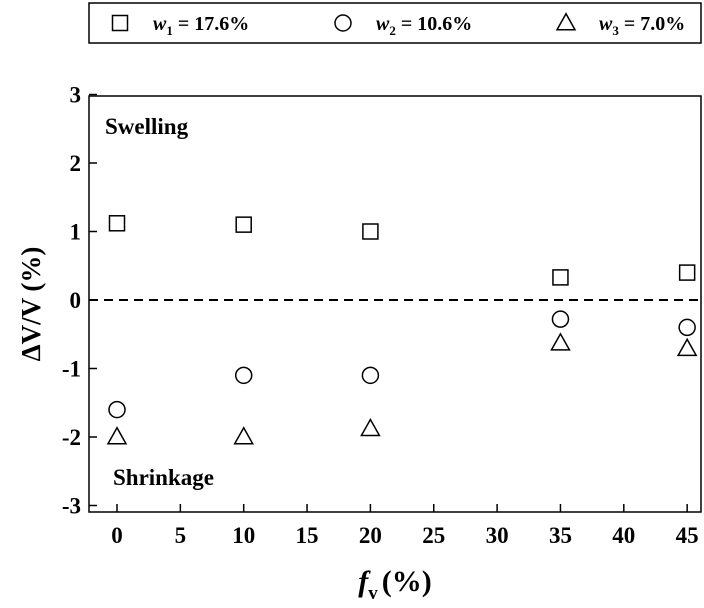 This screenshot has height=608, width=704. What do you see at coordinates (76, 232) in the screenshot?
I see `y-tick-label: 1` at bounding box center [76, 232].